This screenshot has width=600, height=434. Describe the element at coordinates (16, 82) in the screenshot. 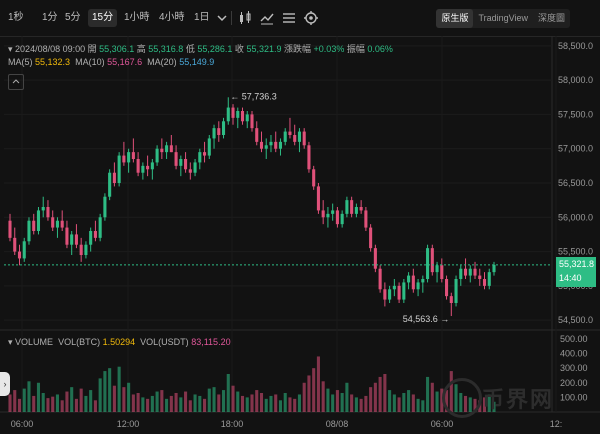

I see `legend-collapse-button` at that location.